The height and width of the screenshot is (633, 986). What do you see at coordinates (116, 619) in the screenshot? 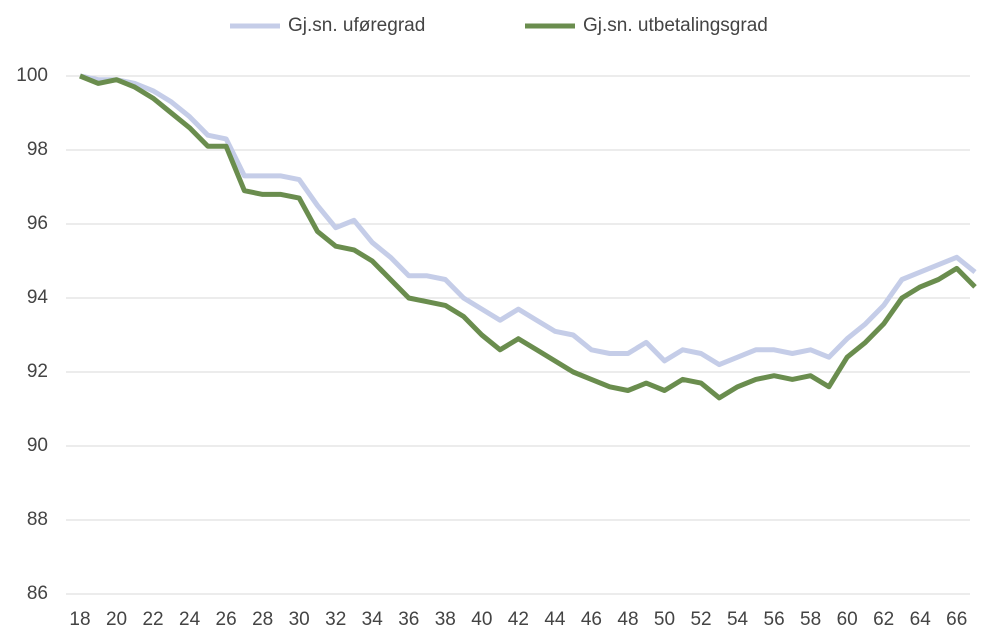
I see `x-tick-label: 20` at bounding box center [116, 619].